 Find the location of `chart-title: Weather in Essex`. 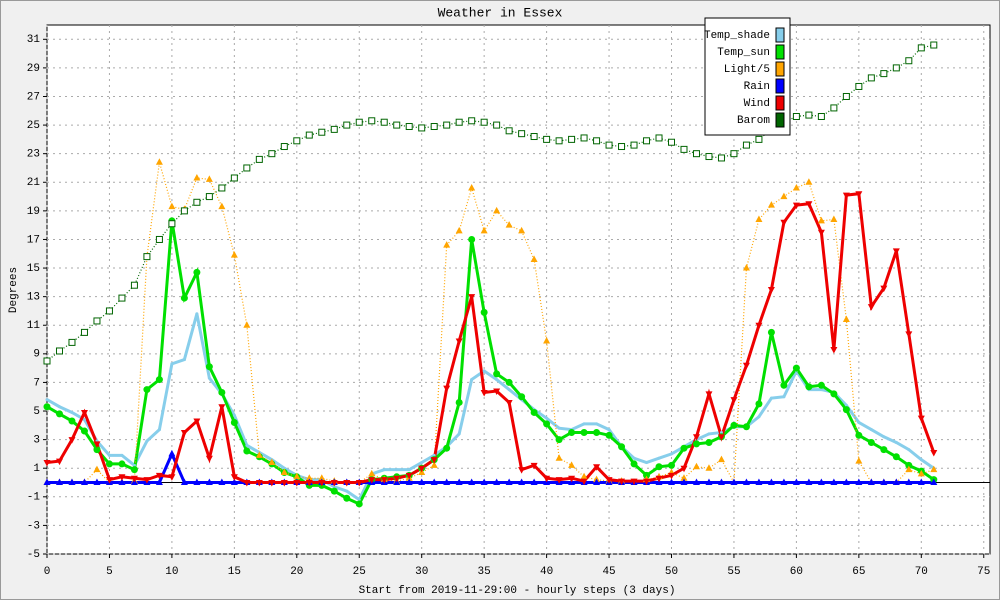

chart-title: Weather in Essex is located at coordinates (500, 12).